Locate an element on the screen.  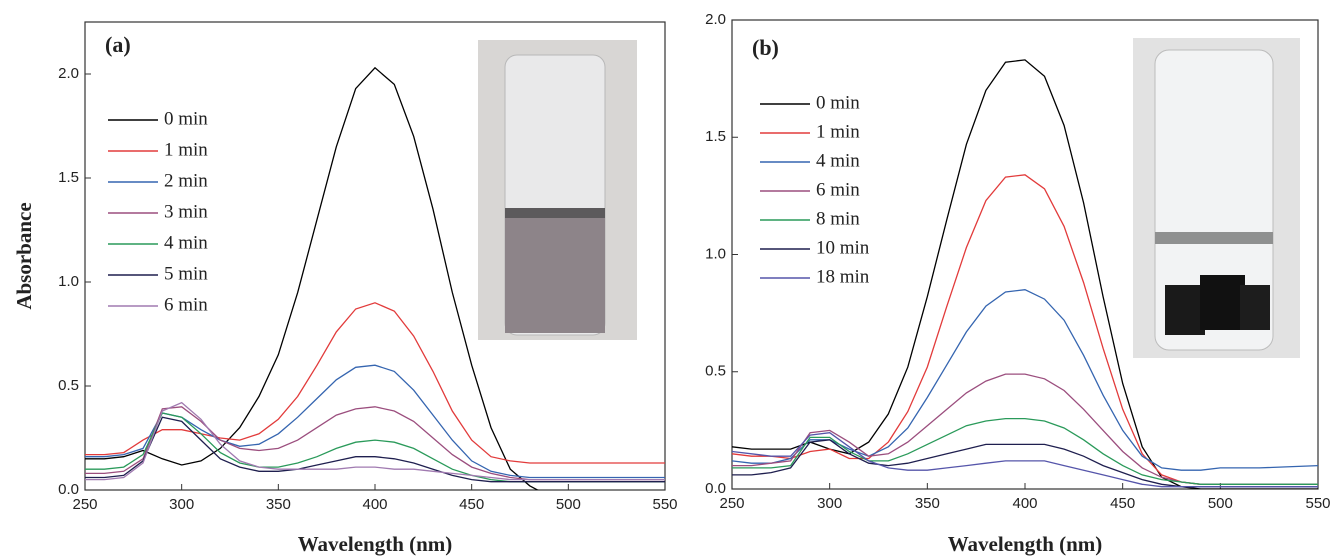
legend-label: 3 min is located at coordinates (186, 211).